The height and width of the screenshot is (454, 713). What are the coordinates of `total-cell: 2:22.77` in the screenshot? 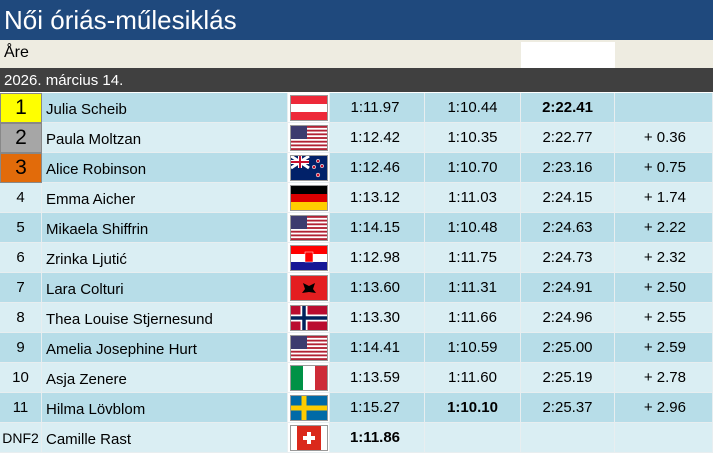 It's located at (568, 138).